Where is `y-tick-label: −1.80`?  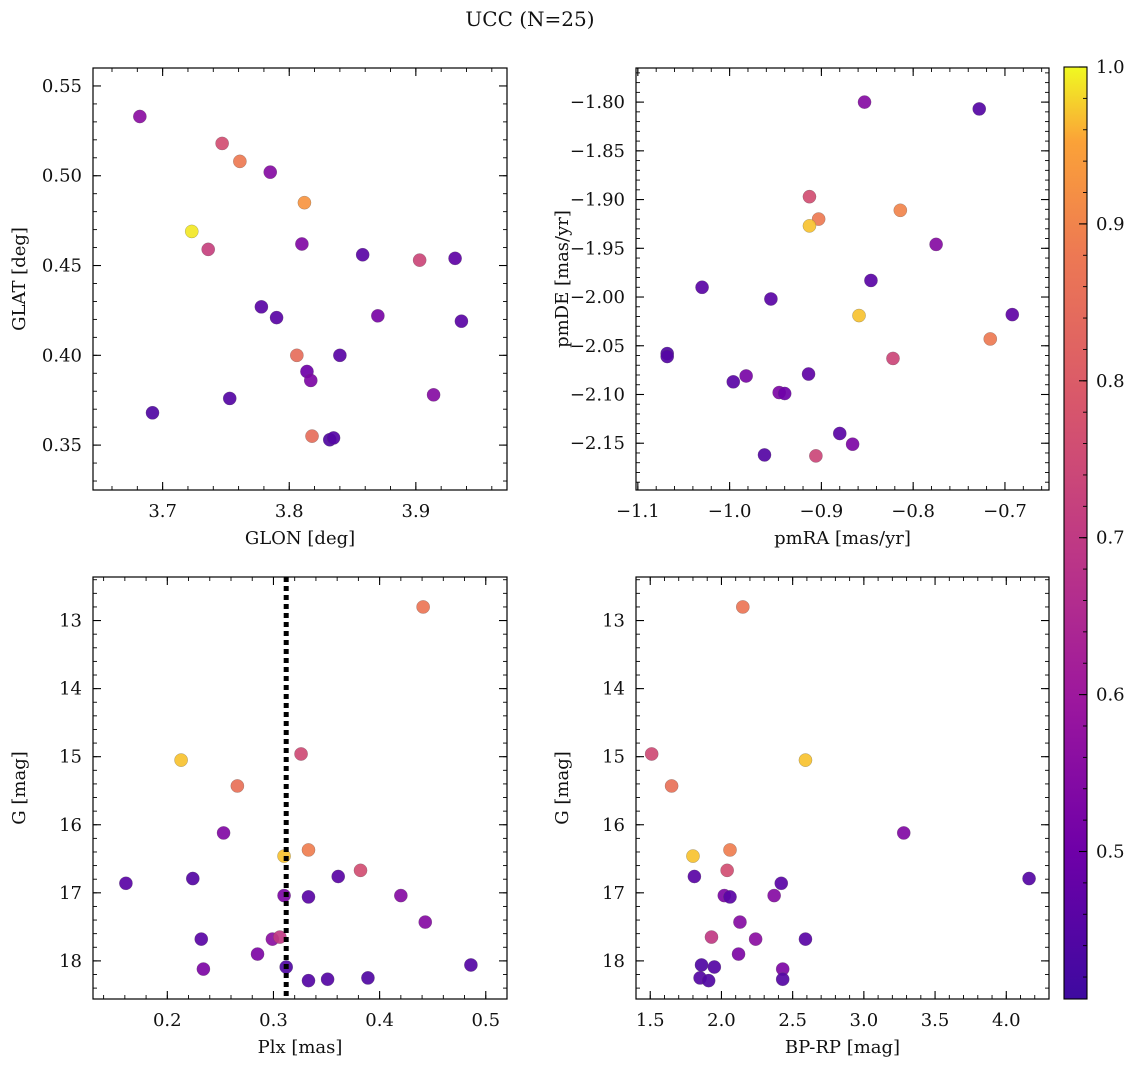 y-tick-label: −1.80 is located at coordinates (597, 102).